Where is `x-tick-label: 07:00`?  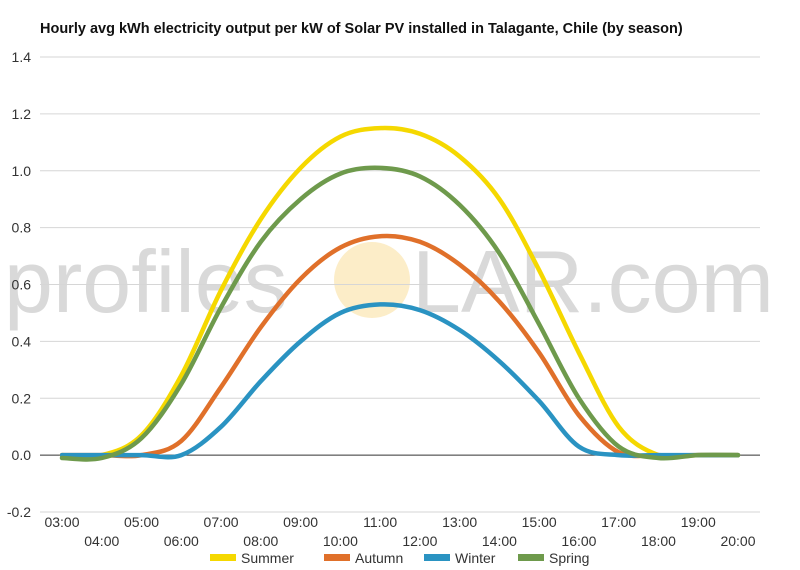 x-tick-label: 07:00 is located at coordinates (221, 522).